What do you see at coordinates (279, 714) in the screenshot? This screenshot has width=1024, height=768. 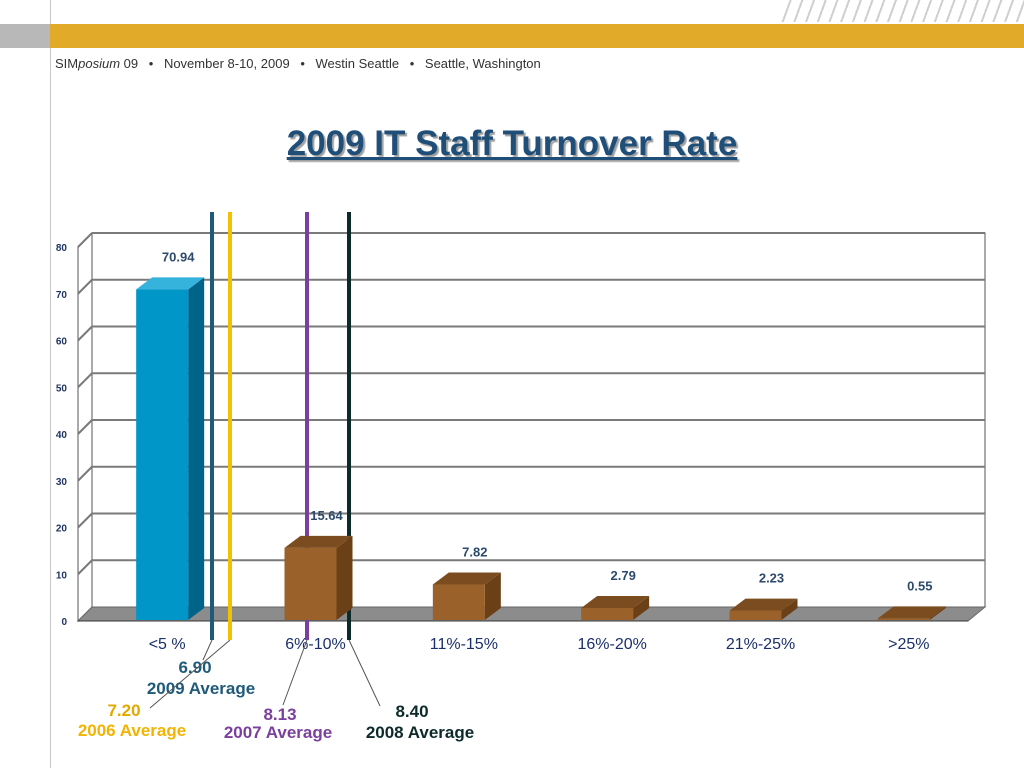 I see `reference-value: 8.13` at bounding box center [279, 714].